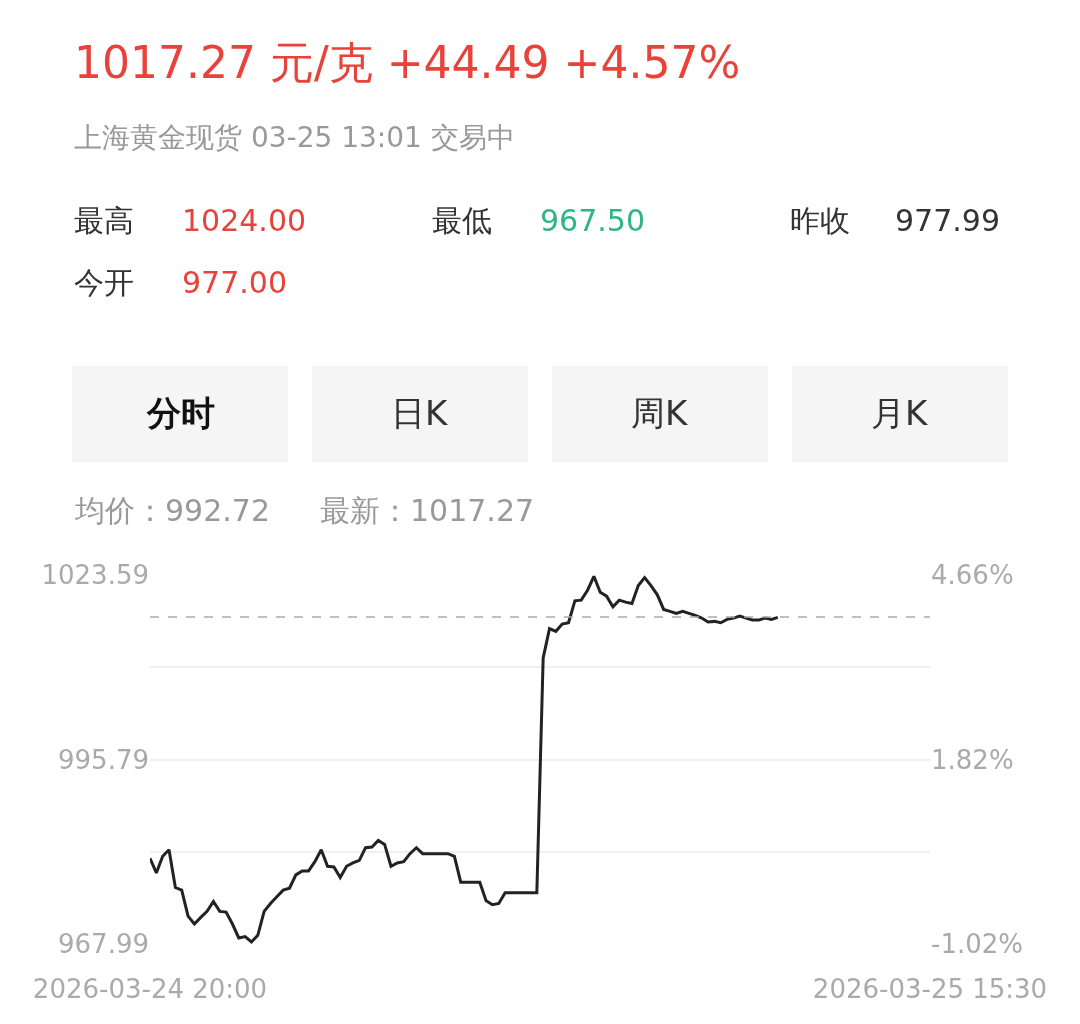  What do you see at coordinates (947, 220) in the screenshot?
I see `text: 977.99` at bounding box center [947, 220].